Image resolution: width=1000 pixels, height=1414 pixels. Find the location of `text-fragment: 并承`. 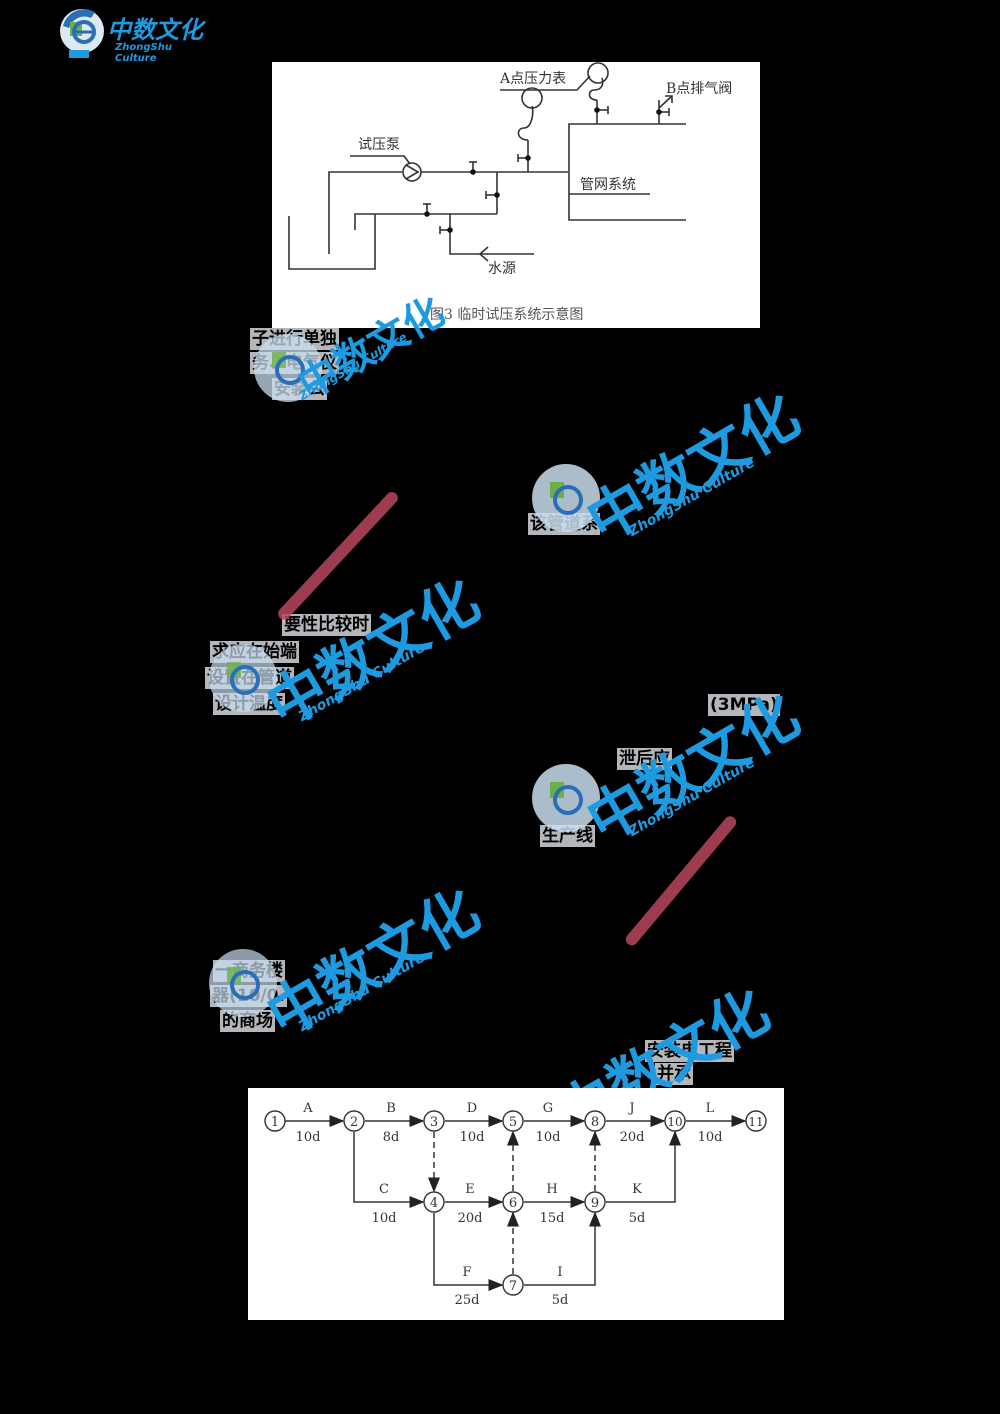

text-fragment: 并承 is located at coordinates (674, 1074).